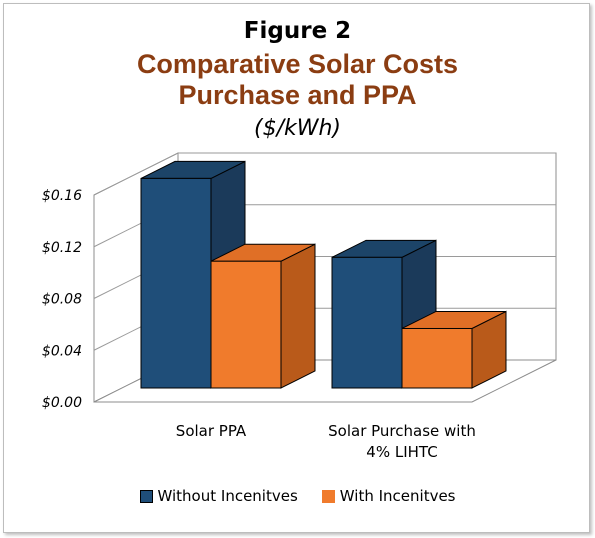 The image size is (595, 538). I want to click on legend-item-with: With Incenitves, so click(388, 496).